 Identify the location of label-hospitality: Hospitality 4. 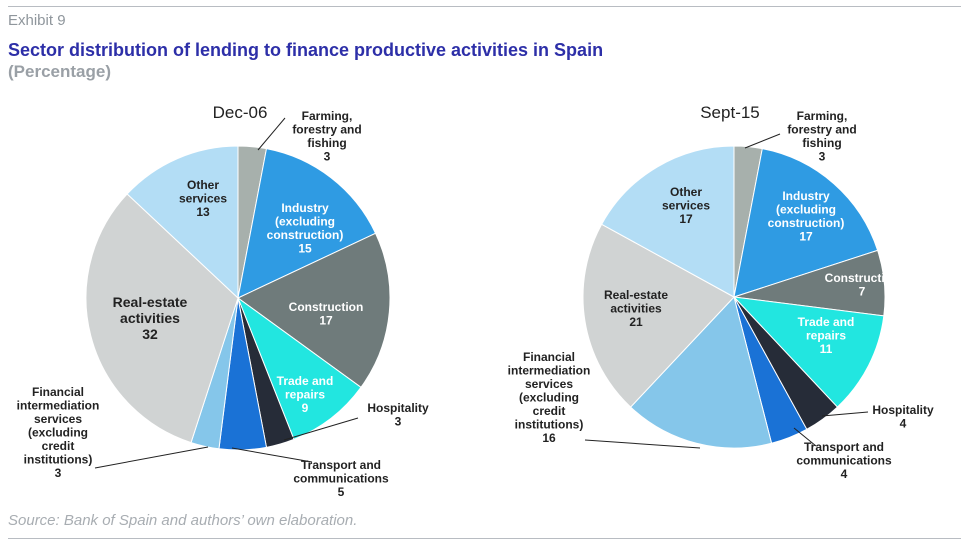
(903, 417).